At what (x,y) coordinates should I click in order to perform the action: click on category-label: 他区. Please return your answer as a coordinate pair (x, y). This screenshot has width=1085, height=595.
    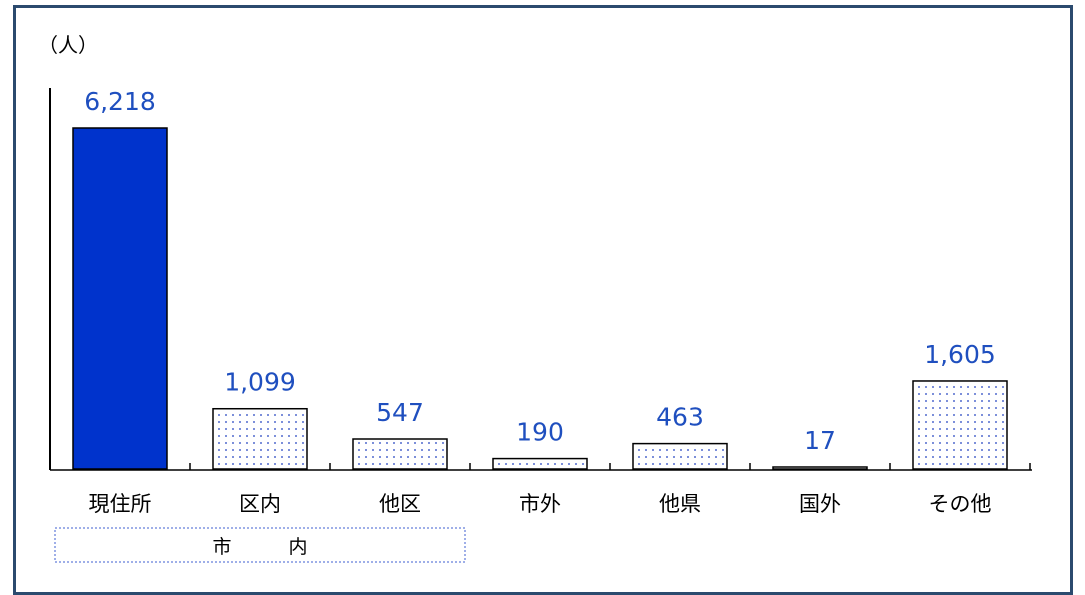
    Looking at the image, I should click on (400, 504).